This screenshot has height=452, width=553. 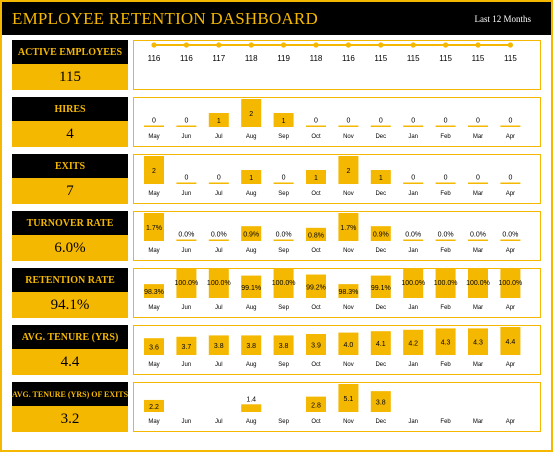 What do you see at coordinates (251, 58) in the screenshot?
I see `data-label: 118` at bounding box center [251, 58].